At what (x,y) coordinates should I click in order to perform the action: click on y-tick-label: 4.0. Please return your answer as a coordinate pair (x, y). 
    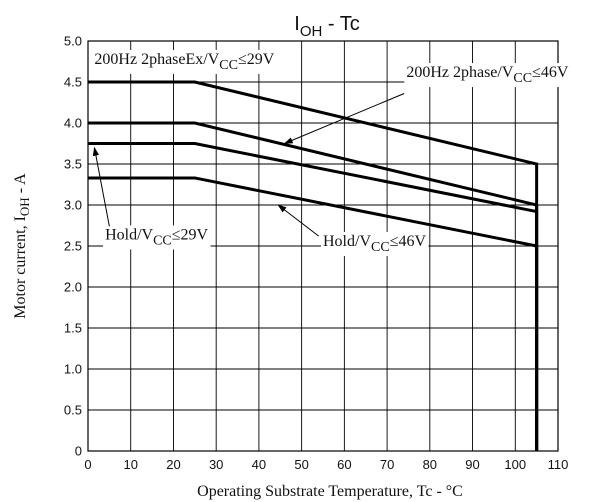
    Looking at the image, I should click on (73, 123).